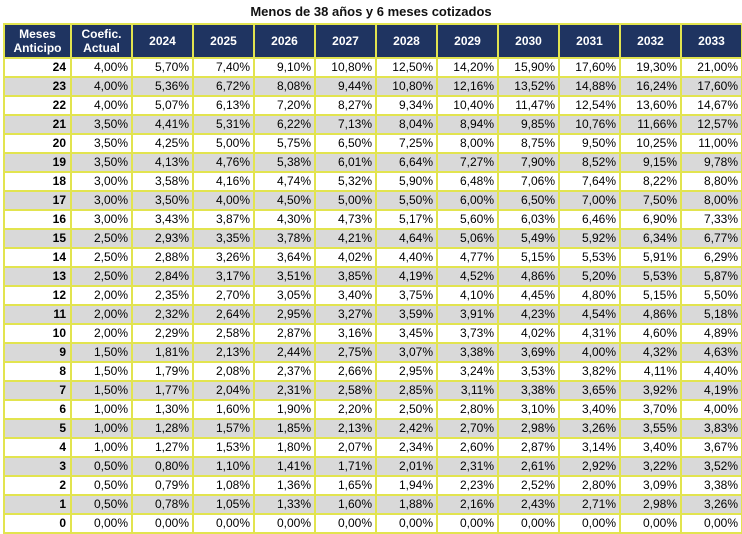 The height and width of the screenshot is (534, 742). What do you see at coordinates (589, 314) in the screenshot?
I see `value-cell: 4,54%` at bounding box center [589, 314].